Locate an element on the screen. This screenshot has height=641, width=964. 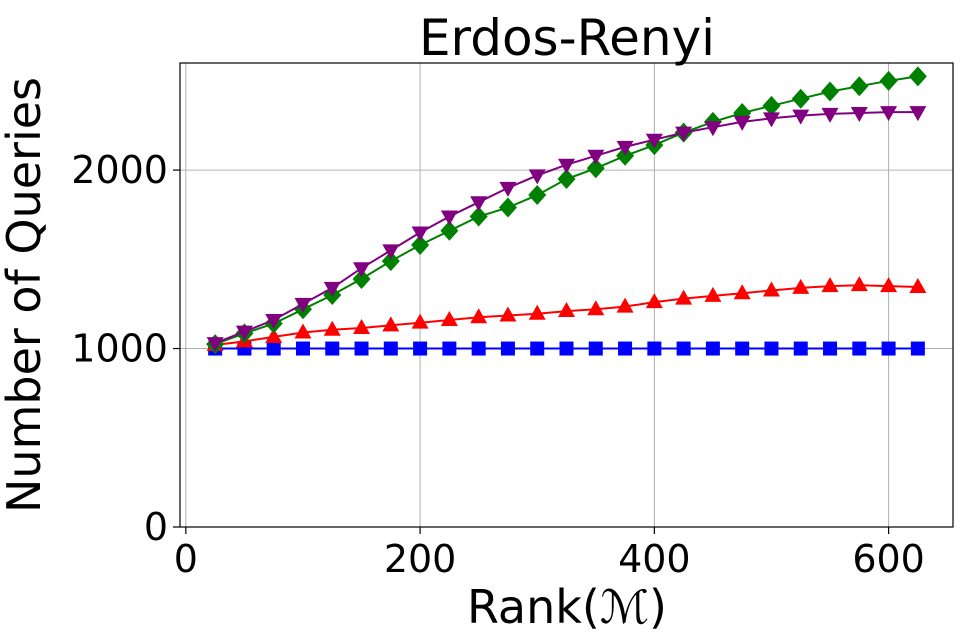
x-tick-label: 600 is located at coordinates (888, 559).